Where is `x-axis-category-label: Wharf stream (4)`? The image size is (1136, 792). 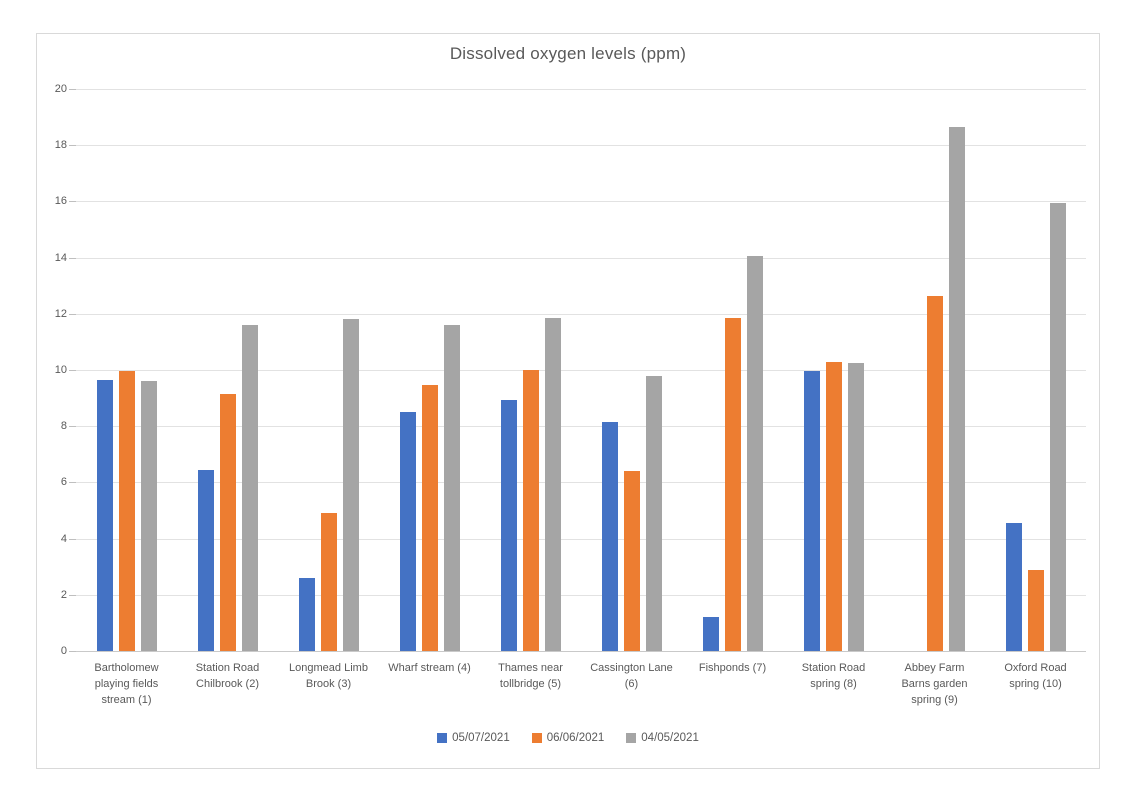 x-axis-category-label: Wharf stream (4) is located at coordinates (429, 668).